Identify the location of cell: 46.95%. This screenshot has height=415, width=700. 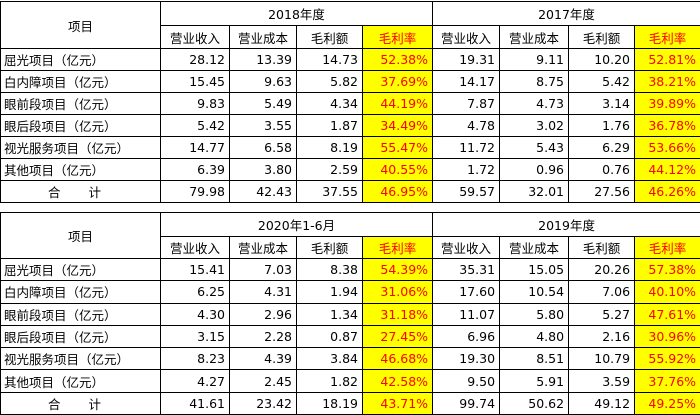
(397, 191).